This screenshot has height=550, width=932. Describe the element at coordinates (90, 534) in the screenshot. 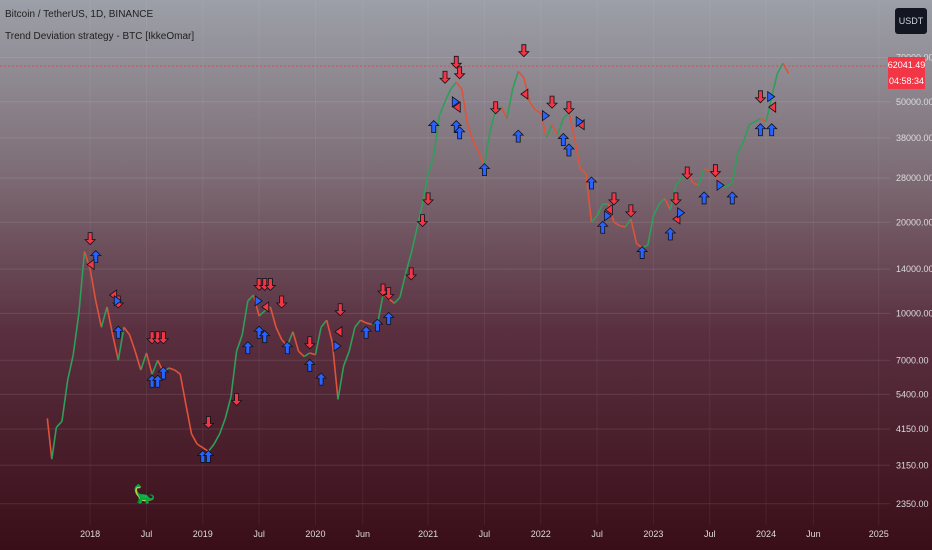

I see `x-tick-label: 2018` at that location.